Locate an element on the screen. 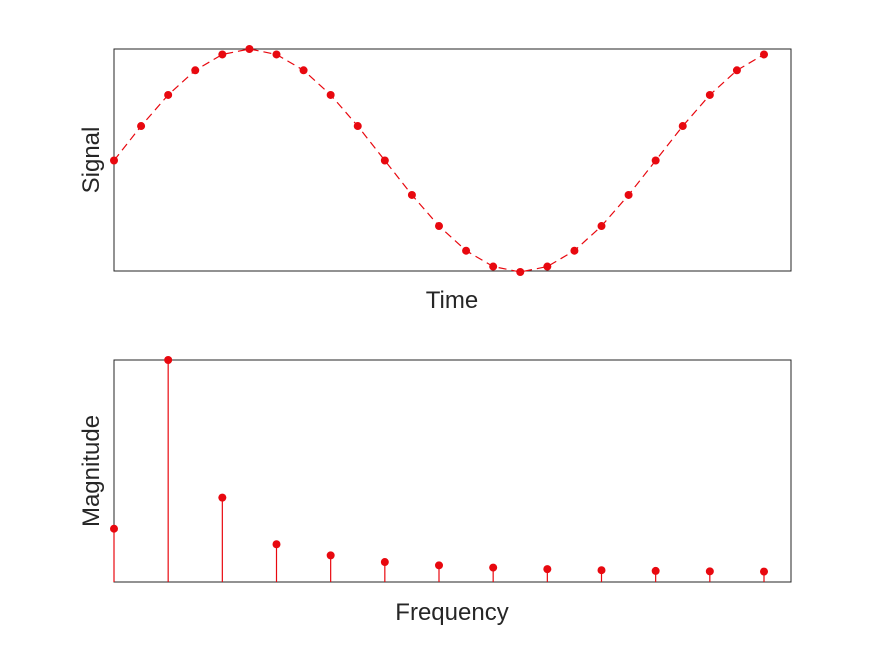  spectrum-y-axis-label: Magnitude is located at coordinates (91, 471).